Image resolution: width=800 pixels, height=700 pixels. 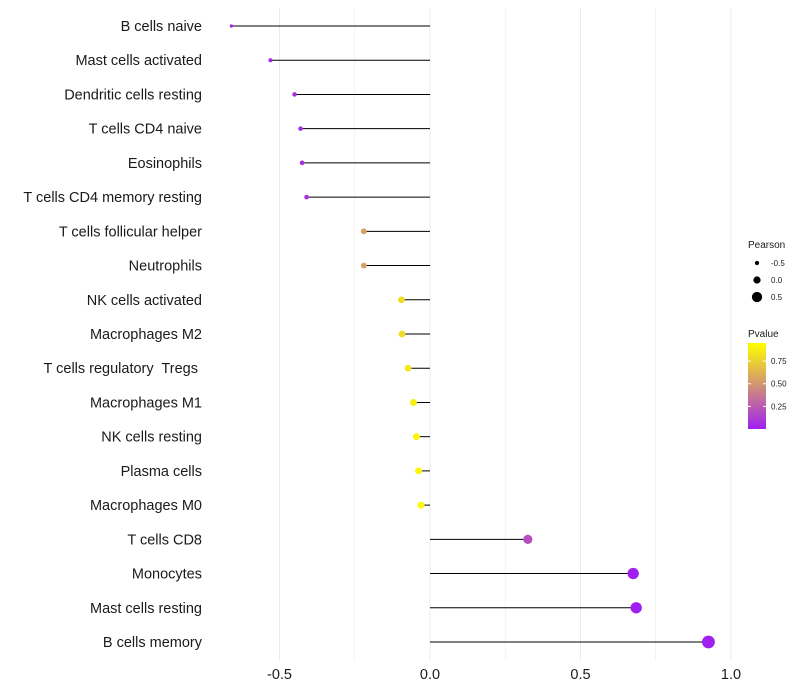 What do you see at coordinates (133, 95) in the screenshot?
I see `category-label: Dendritic cells resting` at bounding box center [133, 95].